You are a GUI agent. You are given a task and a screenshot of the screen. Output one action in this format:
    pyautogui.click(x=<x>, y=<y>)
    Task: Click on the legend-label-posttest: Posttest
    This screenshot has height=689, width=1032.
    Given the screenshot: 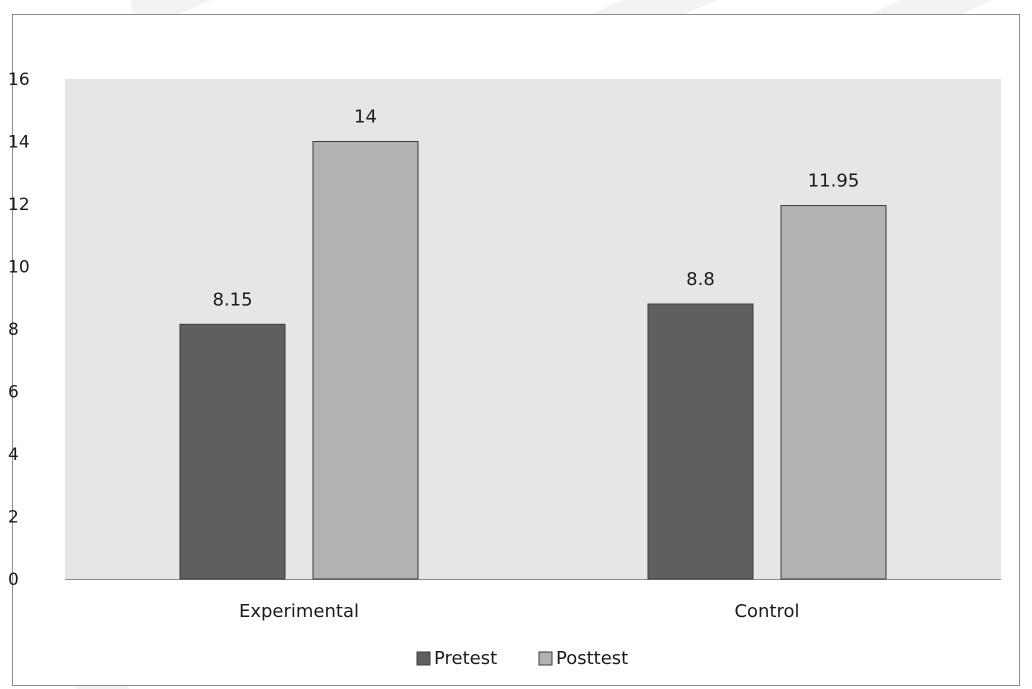 What is the action you would take?
    pyautogui.click(x=592, y=658)
    